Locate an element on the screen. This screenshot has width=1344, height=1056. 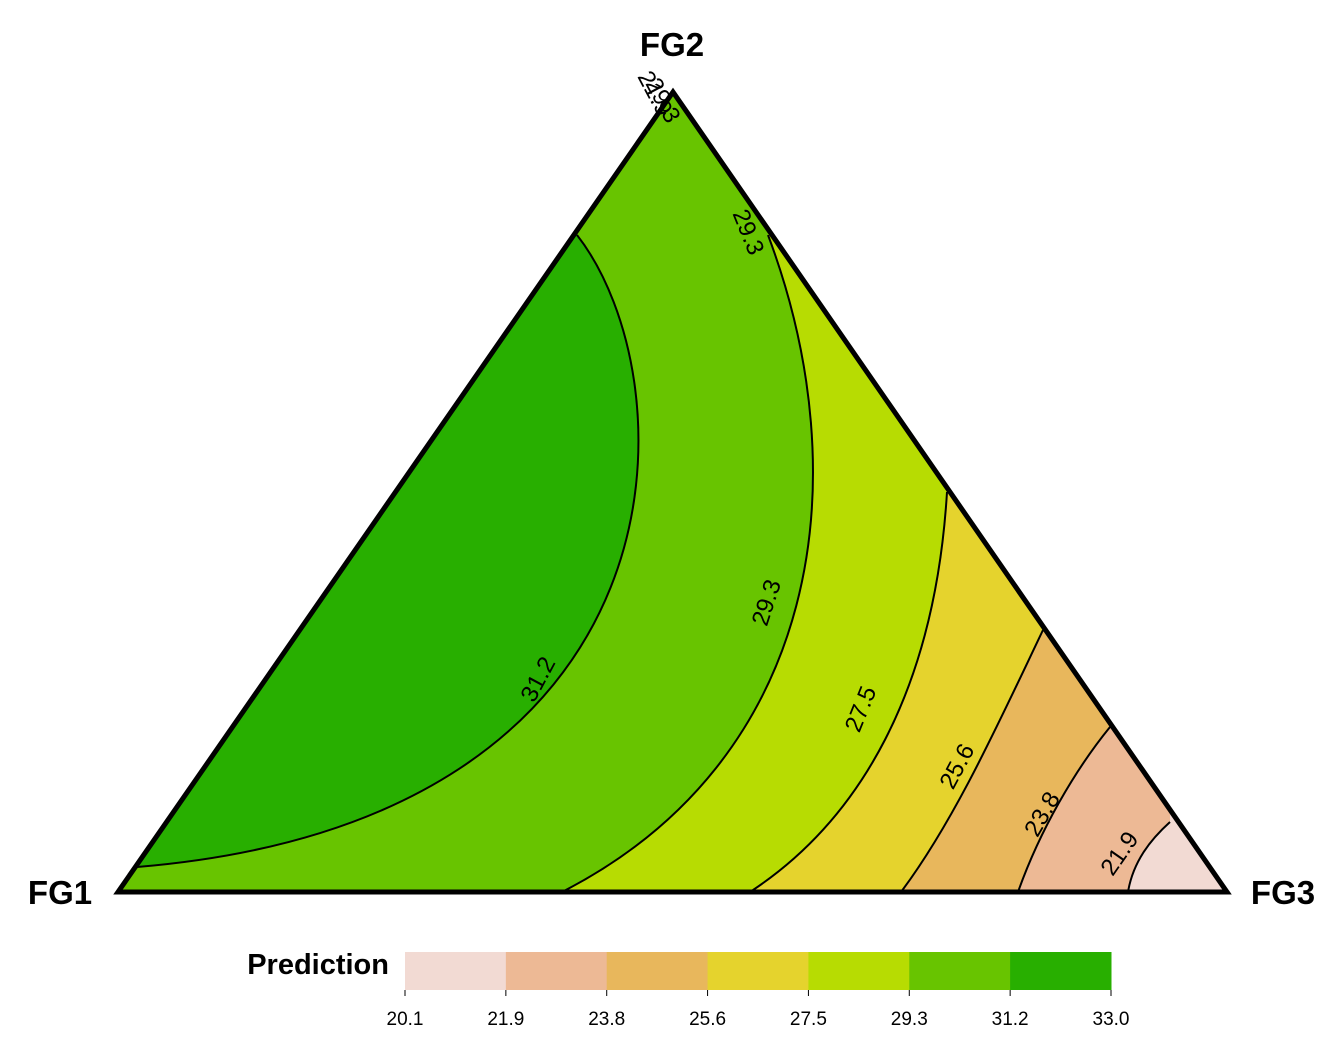
contour-line-27.5 is located at coordinates (848, 691).